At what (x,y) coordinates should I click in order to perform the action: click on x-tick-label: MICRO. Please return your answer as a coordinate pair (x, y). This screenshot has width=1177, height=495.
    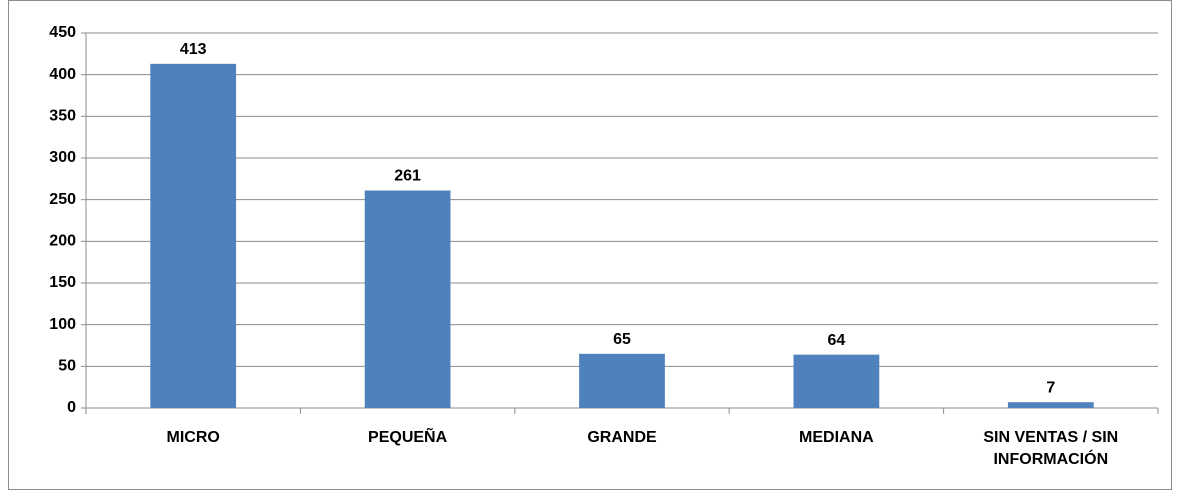
    Looking at the image, I should click on (193, 437).